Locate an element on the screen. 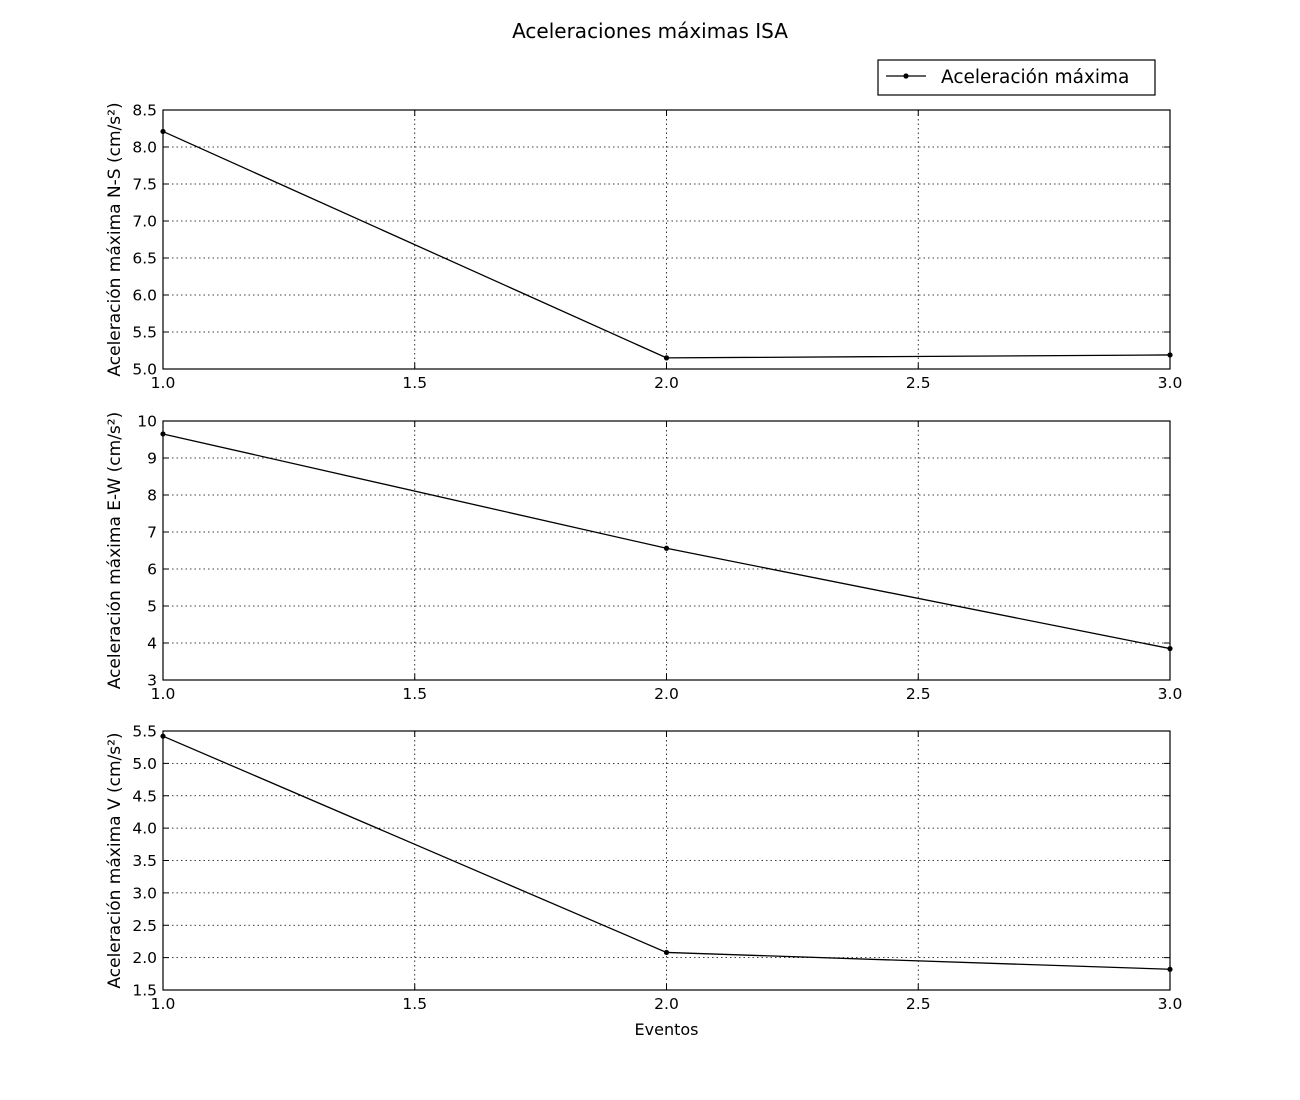 This screenshot has width=1300, height=1100. y-tick-label: 4.5 is located at coordinates (144, 796).